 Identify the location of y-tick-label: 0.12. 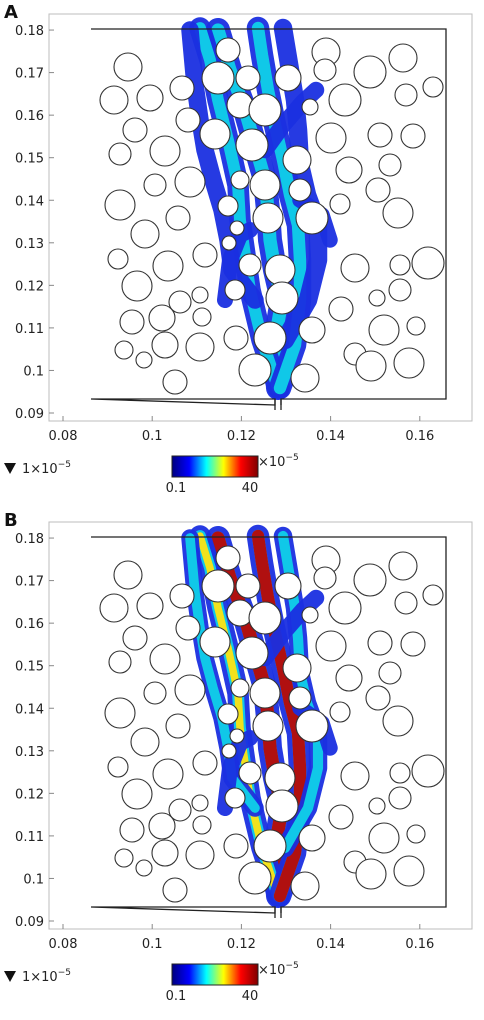
(29, 794).